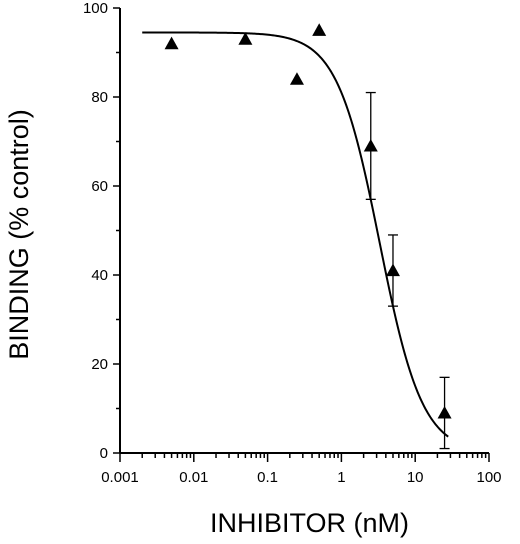  I want to click on y-tick-label: 0, so click(104, 453).